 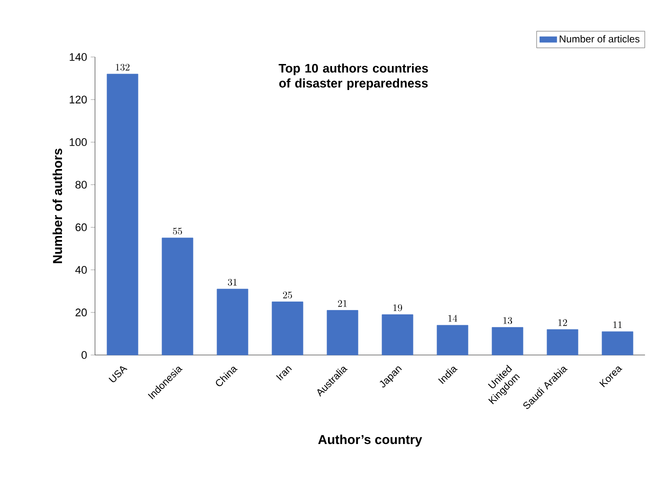 I want to click on text: Top 10 authors countries of disaster preparedness, so click(x=353, y=76).